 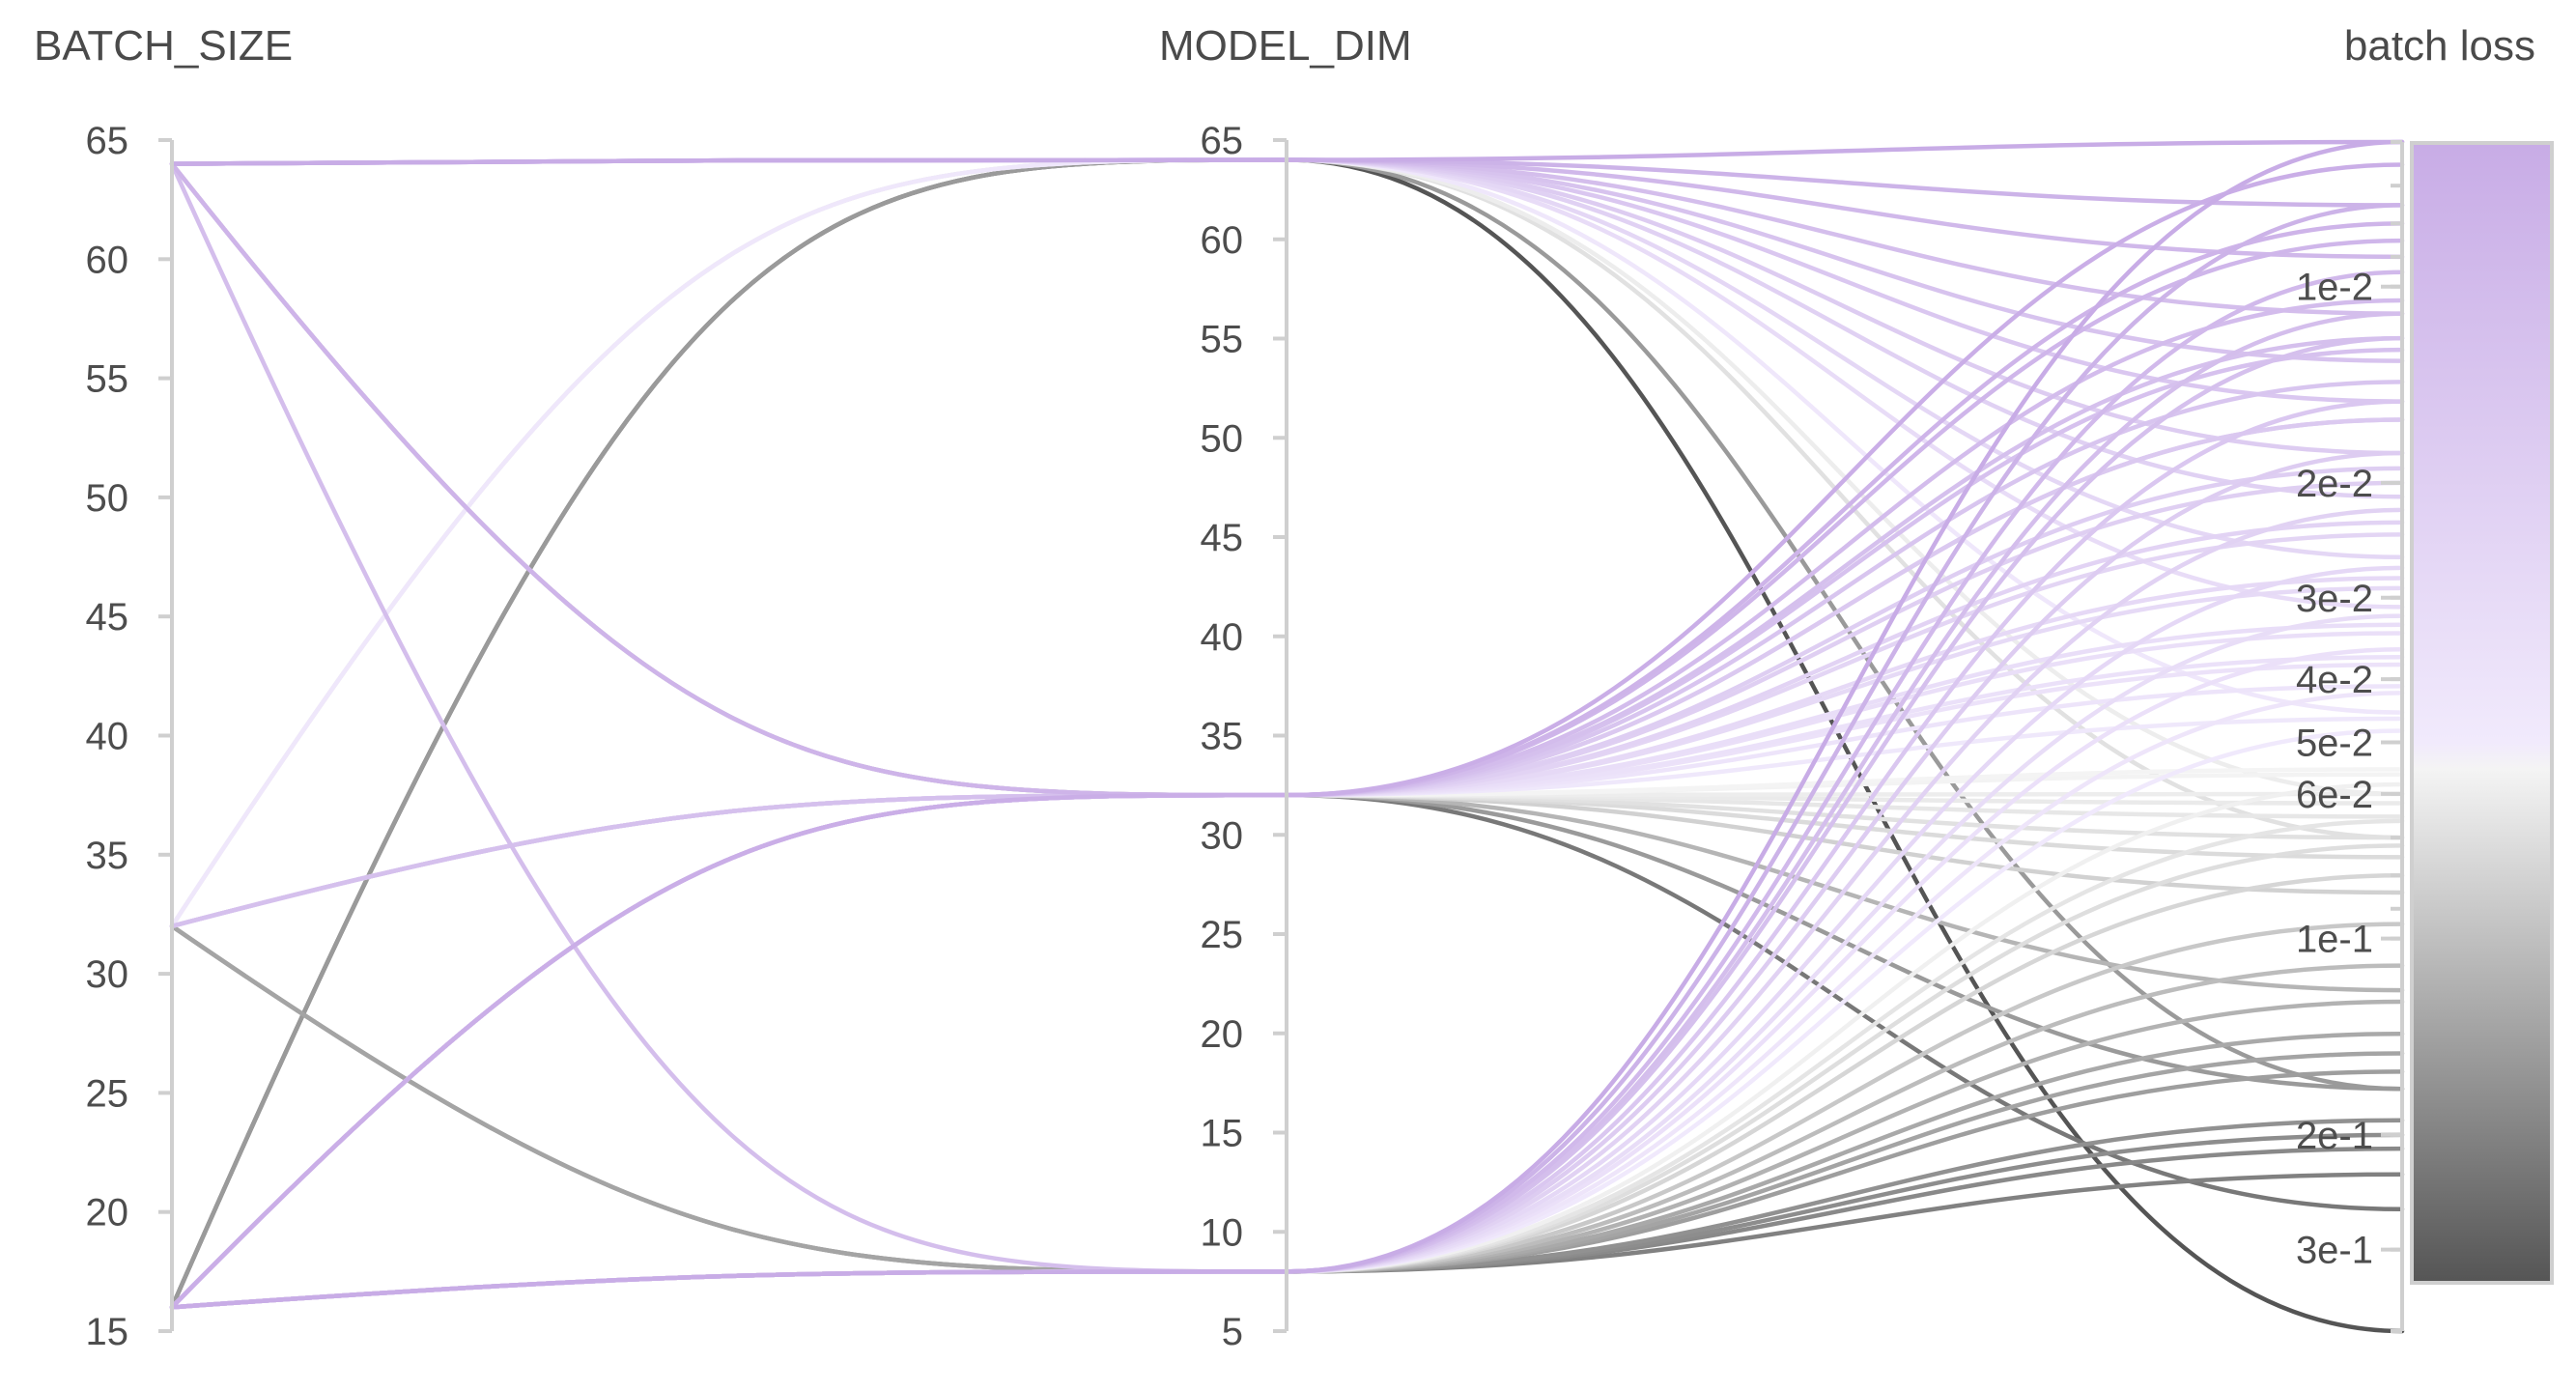 I want to click on colorbar-rect, so click(x=2482, y=713).